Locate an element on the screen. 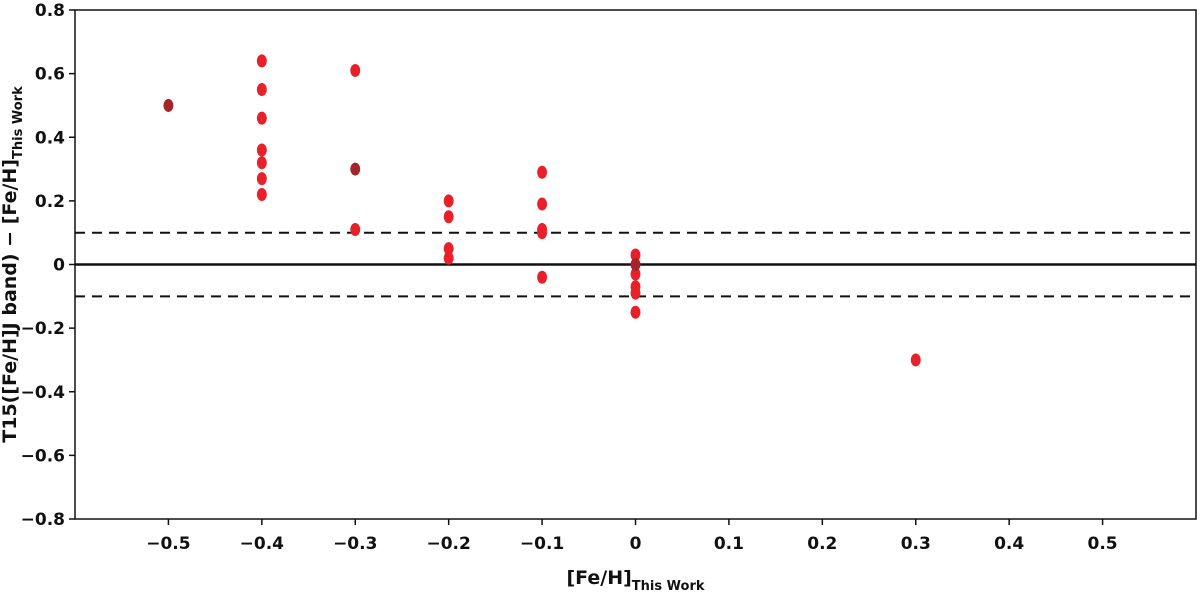  x-tick-label: 0.1 is located at coordinates (729, 544).